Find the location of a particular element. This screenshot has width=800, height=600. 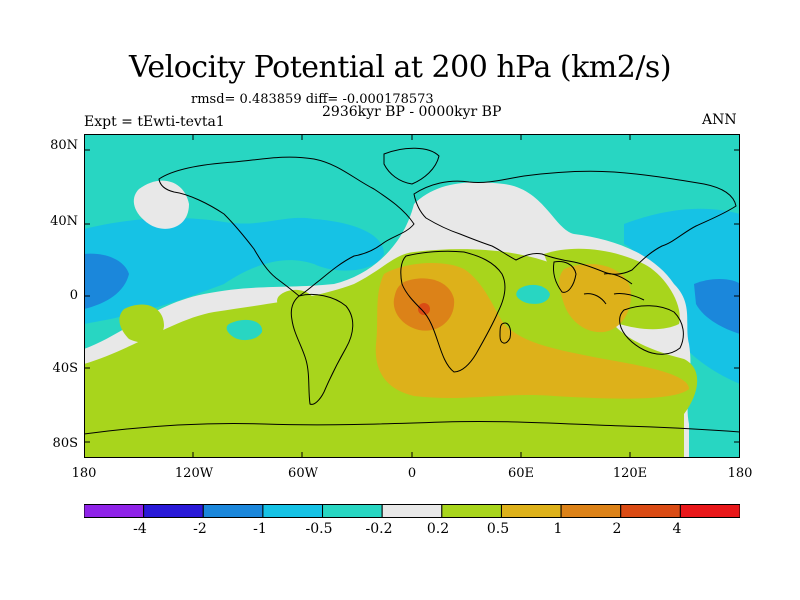

lat-tick-label: 40S is located at coordinates (65, 368).